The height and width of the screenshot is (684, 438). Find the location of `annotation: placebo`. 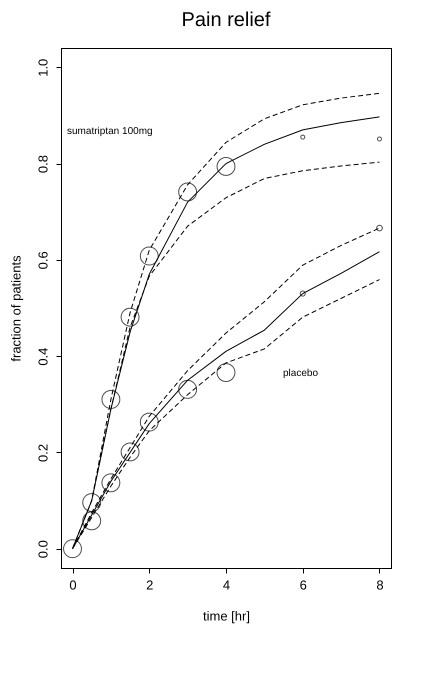

annotation: placebo is located at coordinates (300, 373).